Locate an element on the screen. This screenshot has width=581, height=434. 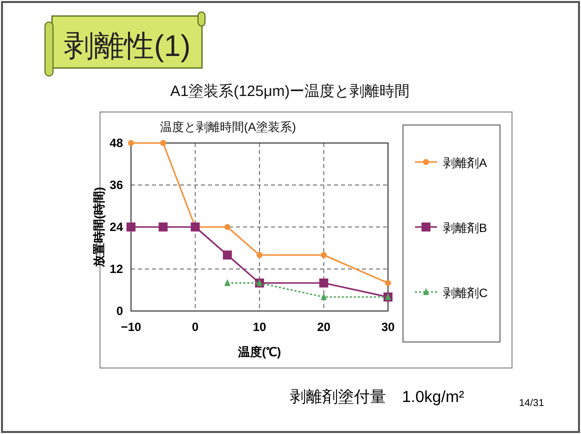
y-tick-label: 12 is located at coordinates (117, 269).